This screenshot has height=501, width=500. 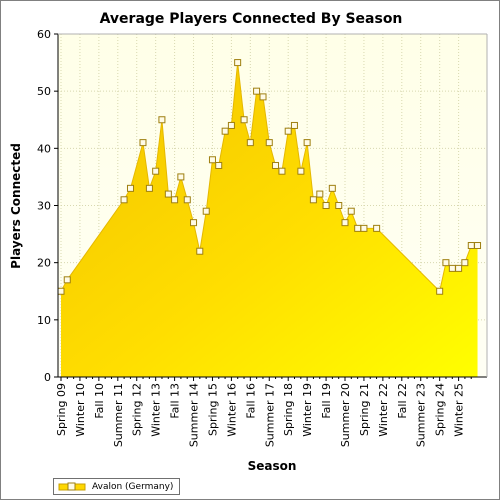 What do you see at coordinates (459, 410) in the screenshot?
I see `x-tick-label: Winter 25` at bounding box center [459, 410].